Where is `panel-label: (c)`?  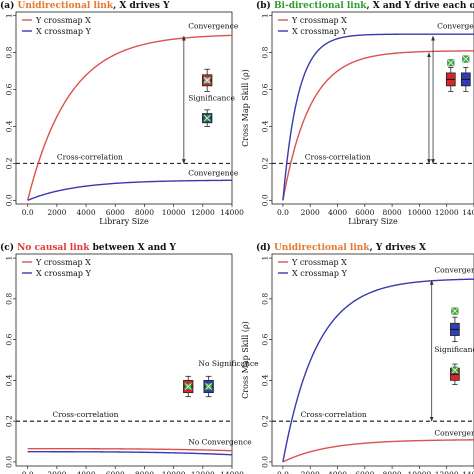
panel-label: (c) is located at coordinates (8, 247).